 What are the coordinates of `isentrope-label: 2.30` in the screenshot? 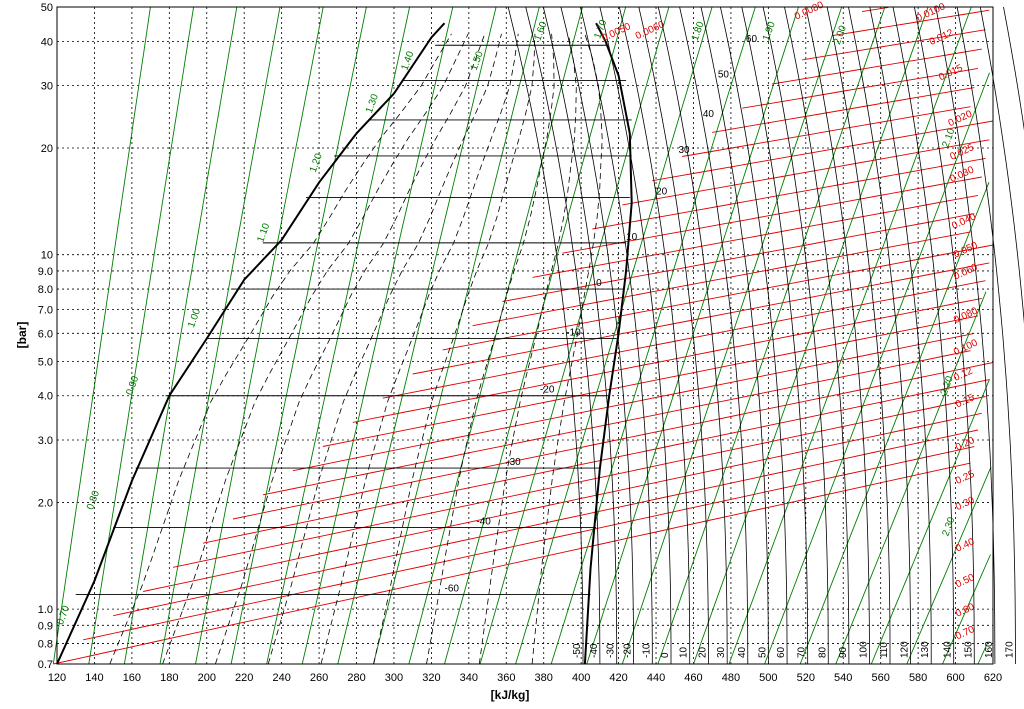 It's located at (949, 526).